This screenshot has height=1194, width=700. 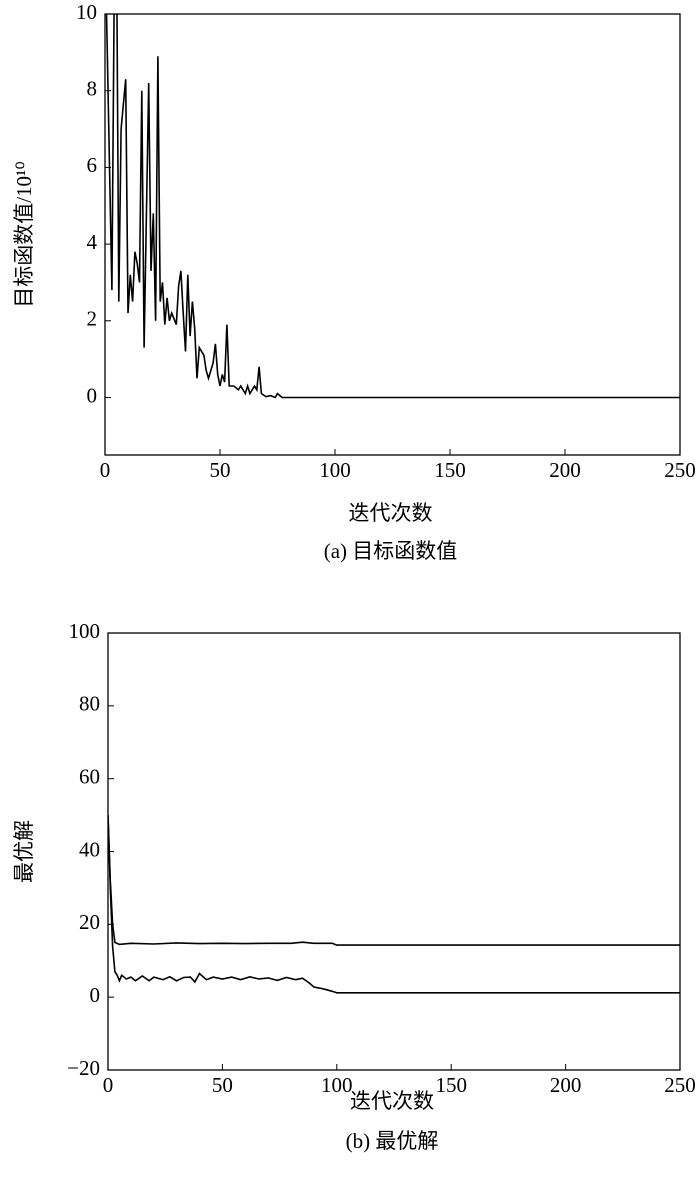 What do you see at coordinates (92, 89) in the screenshot?
I see `y-tick-label: 8` at bounding box center [92, 89].